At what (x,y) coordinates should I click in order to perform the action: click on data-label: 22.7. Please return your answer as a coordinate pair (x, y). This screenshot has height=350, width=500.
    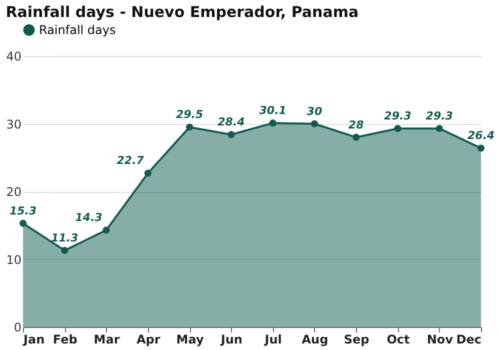
    Looking at the image, I should click on (130, 161).